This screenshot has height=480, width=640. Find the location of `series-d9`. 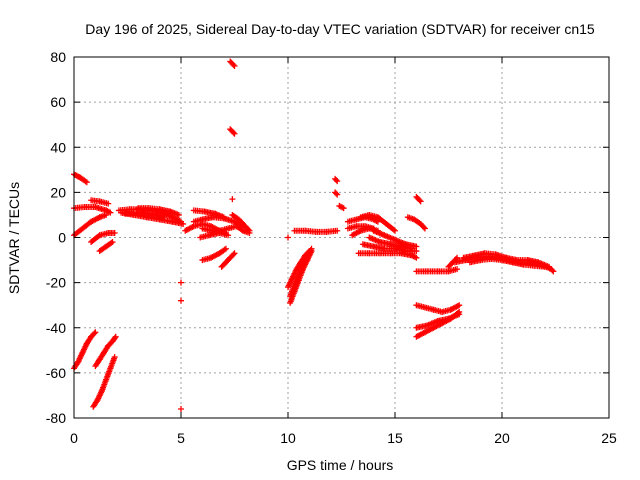

series-d9 is located at coordinates (243, 229).